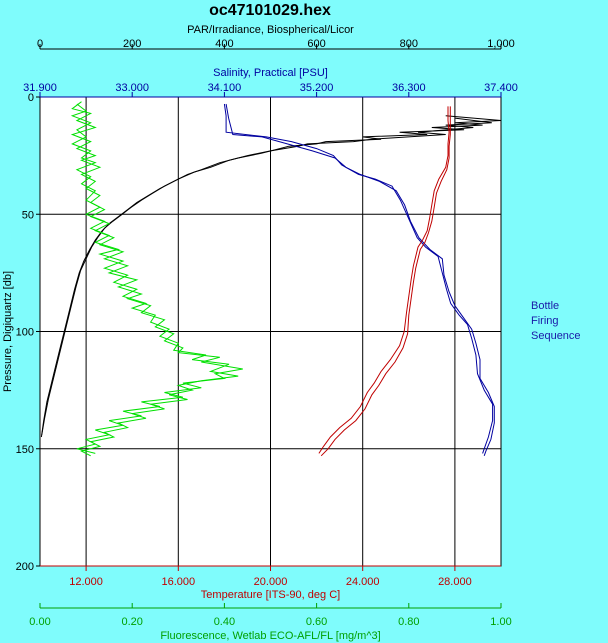 This screenshot has width=608, height=643. What do you see at coordinates (270, 636) in the screenshot?
I see `fluorescence-axis-label: Fluorescence, Wetlab ECO-AFL/FL [mg/m^3]` at bounding box center [270, 636].